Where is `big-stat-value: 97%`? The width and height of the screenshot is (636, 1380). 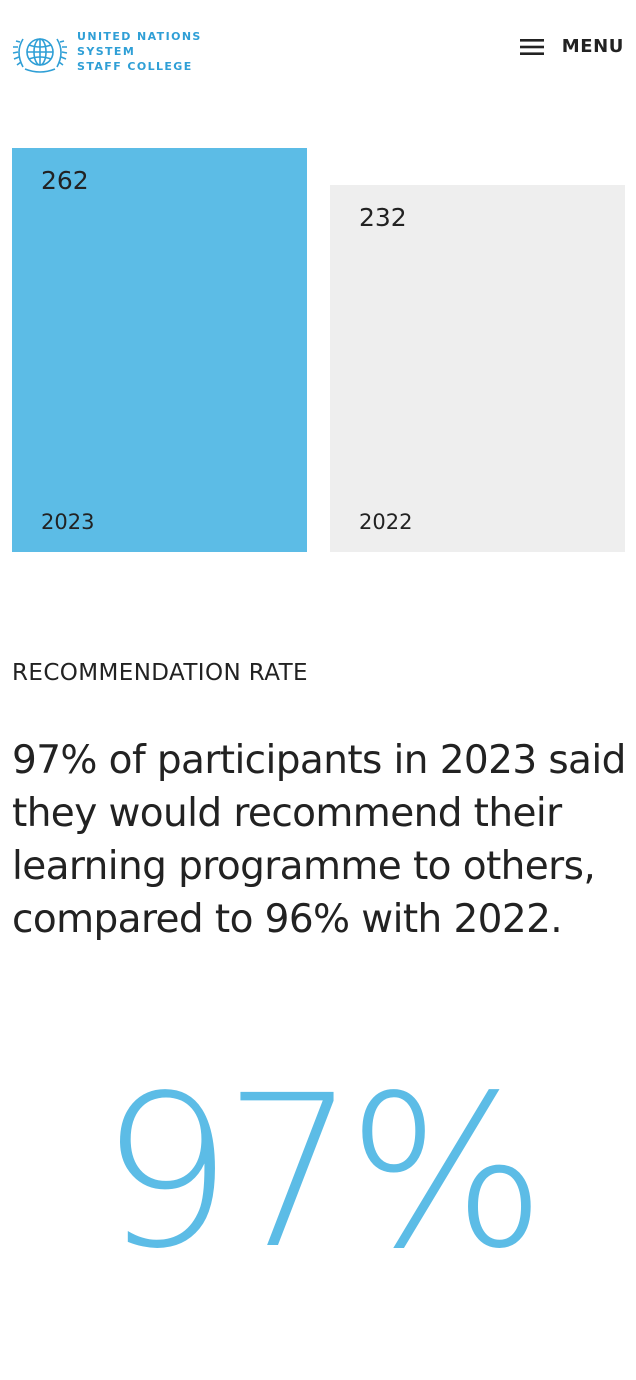 big-stat-value: 97% is located at coordinates (323, 1172).